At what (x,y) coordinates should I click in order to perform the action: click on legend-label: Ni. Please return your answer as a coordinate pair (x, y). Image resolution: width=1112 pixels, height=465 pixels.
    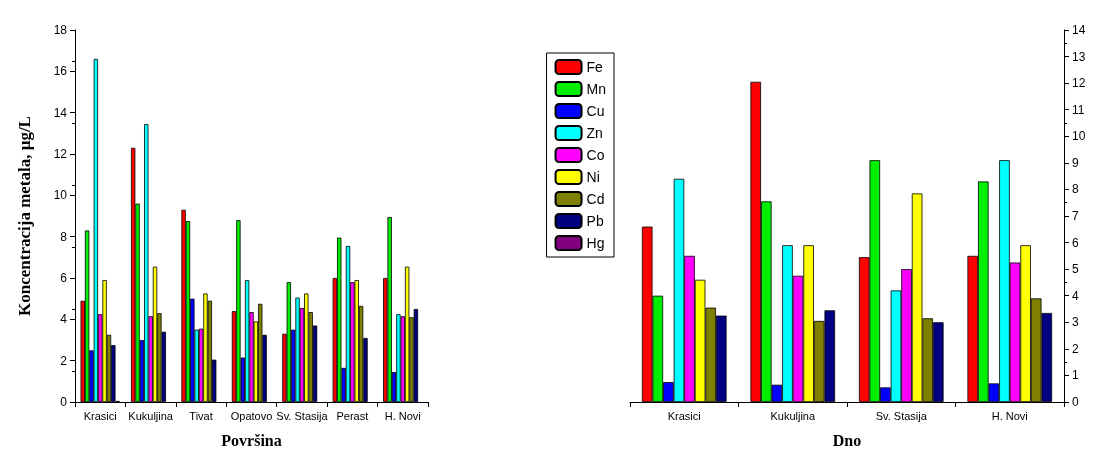
    Looking at the image, I should click on (593, 177).